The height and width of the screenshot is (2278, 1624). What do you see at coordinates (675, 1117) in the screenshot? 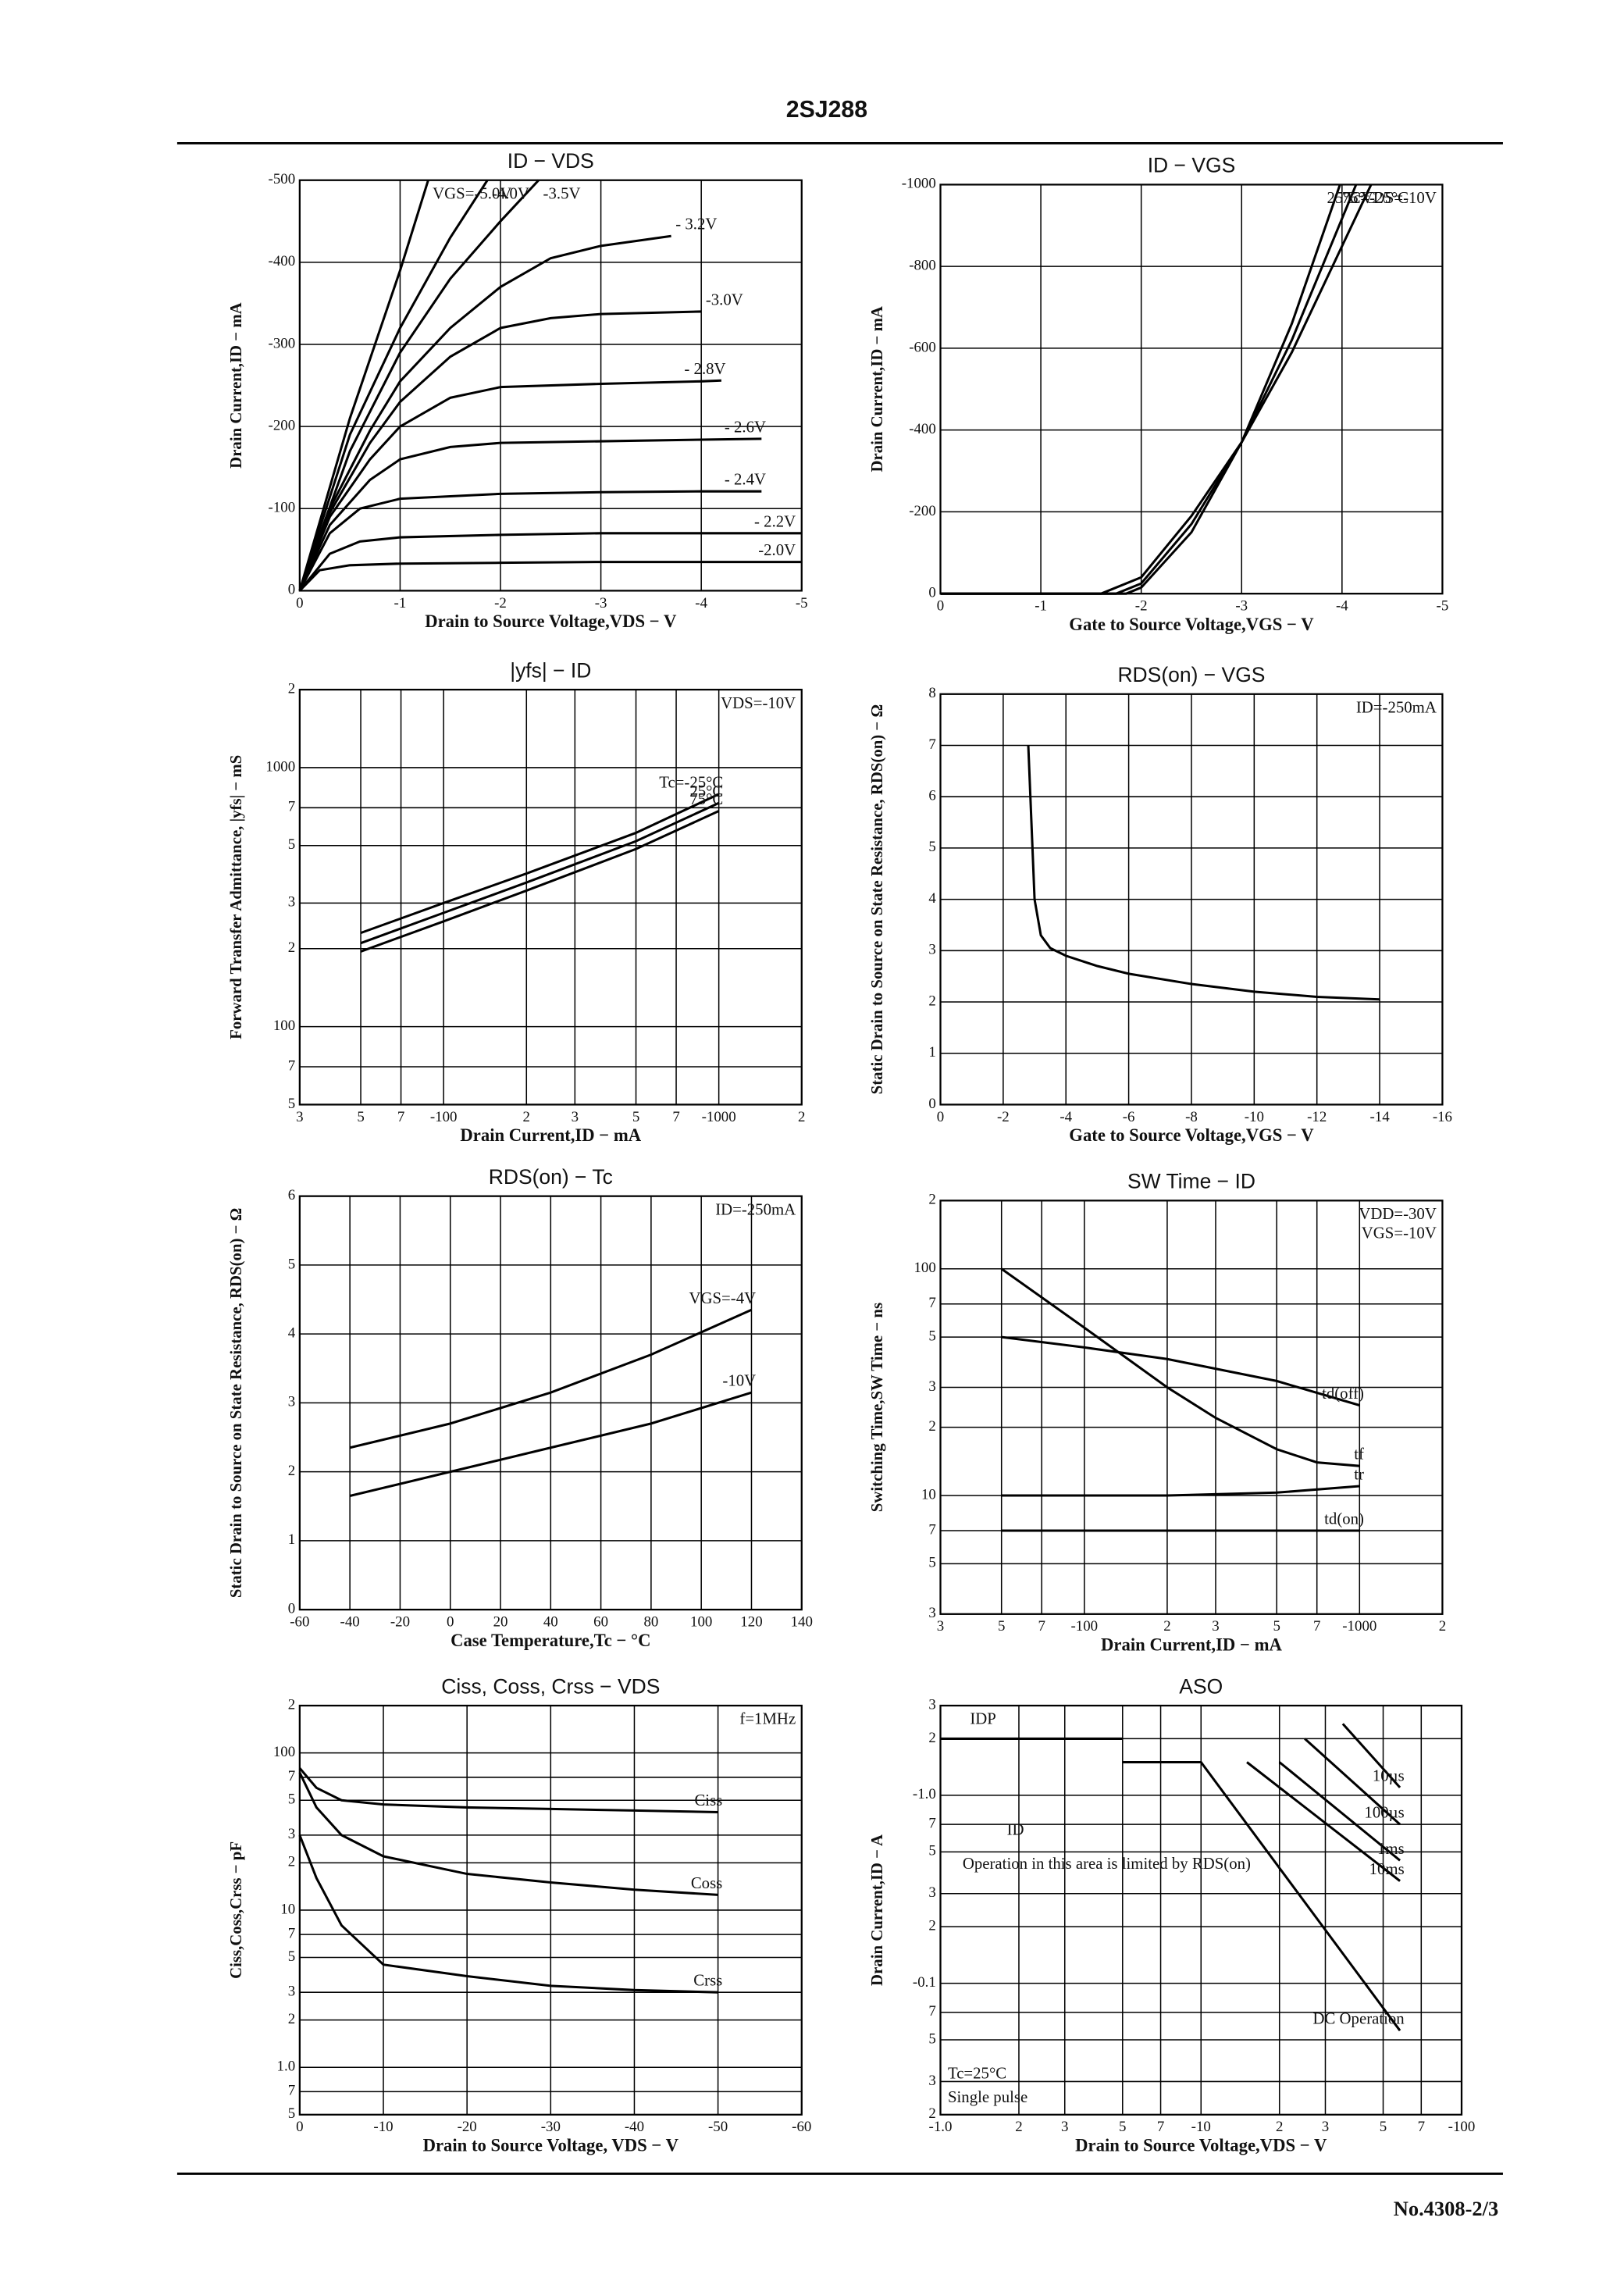
I see `x-tick-label: 7` at bounding box center [675, 1117].